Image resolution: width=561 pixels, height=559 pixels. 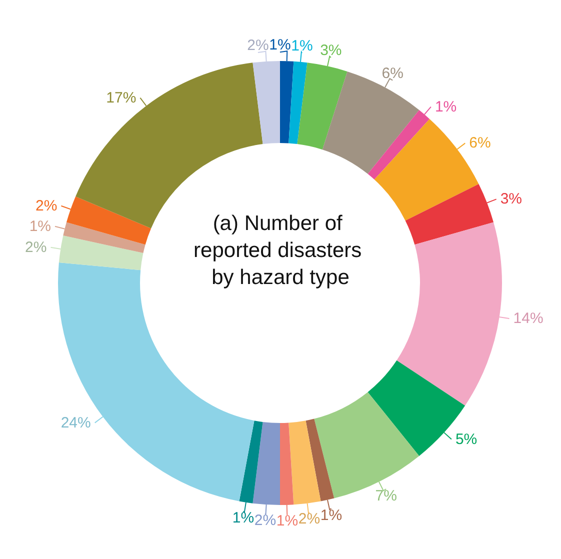 What do you see at coordinates (528, 319) in the screenshot?
I see `data-label: 14%` at bounding box center [528, 319].